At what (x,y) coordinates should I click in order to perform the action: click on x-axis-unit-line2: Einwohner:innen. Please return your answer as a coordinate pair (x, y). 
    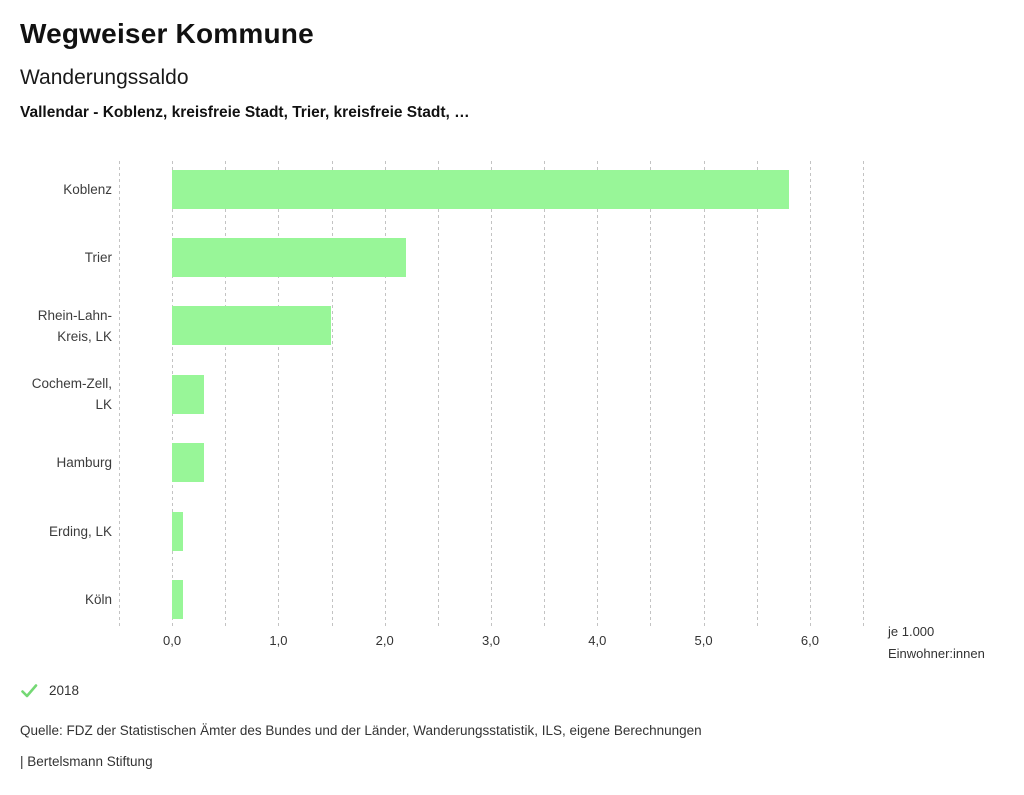
    Looking at the image, I should click on (936, 653).